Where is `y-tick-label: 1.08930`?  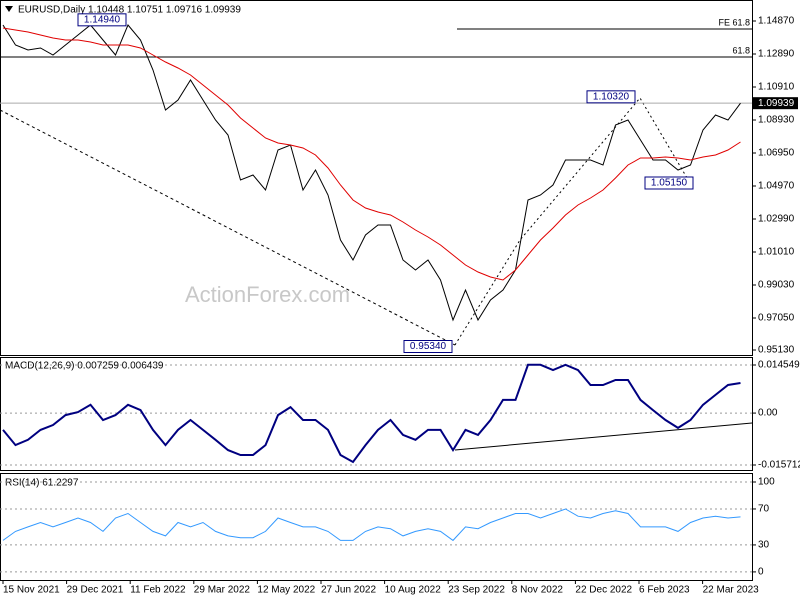 y-tick-label: 1.08930 is located at coordinates (776, 120).